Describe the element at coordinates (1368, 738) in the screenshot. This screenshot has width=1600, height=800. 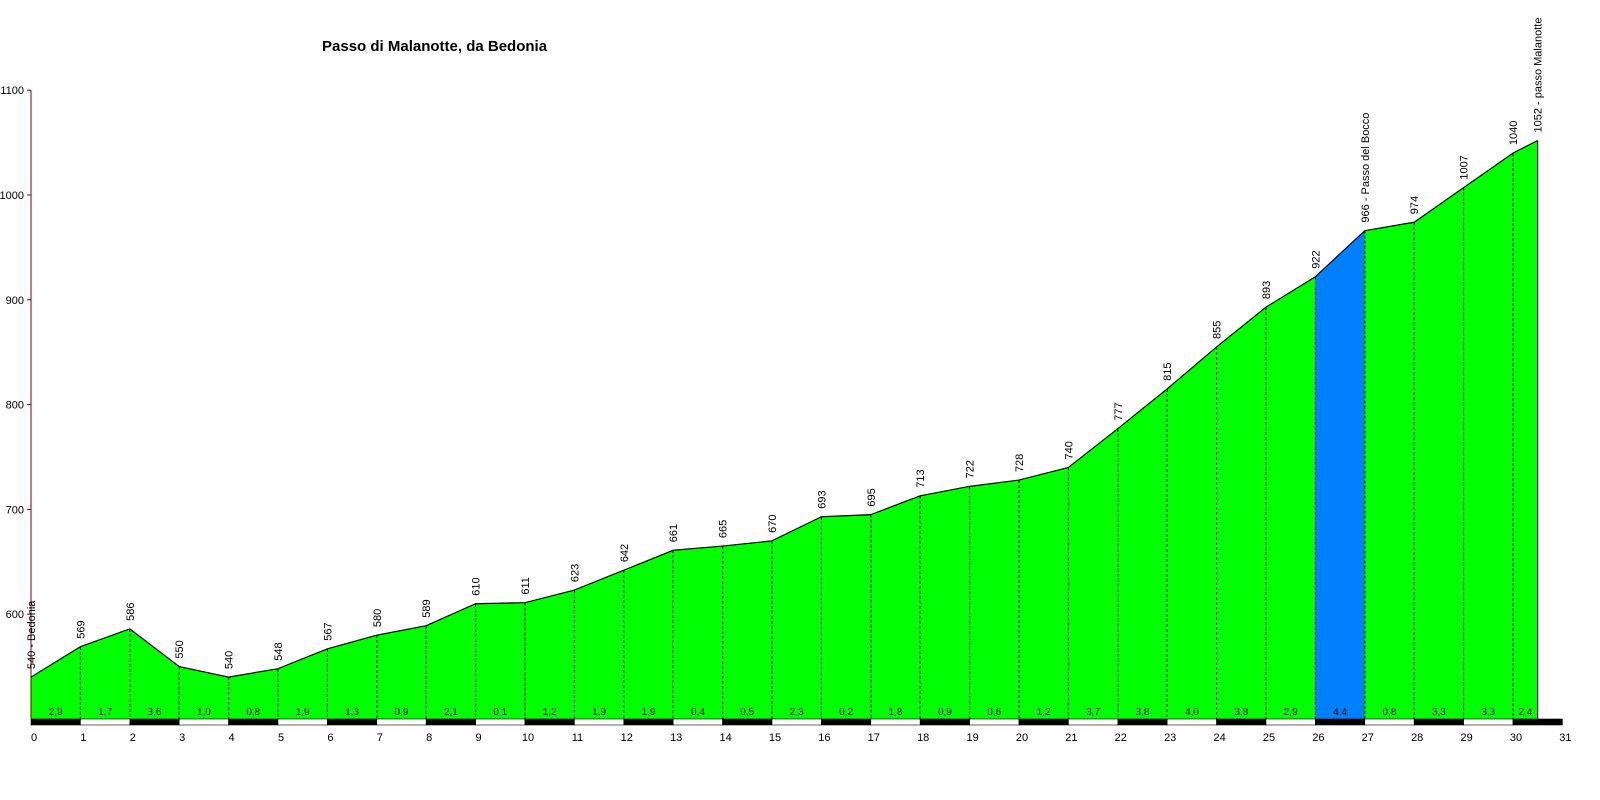
I see `x-tick-label: 27` at that location.